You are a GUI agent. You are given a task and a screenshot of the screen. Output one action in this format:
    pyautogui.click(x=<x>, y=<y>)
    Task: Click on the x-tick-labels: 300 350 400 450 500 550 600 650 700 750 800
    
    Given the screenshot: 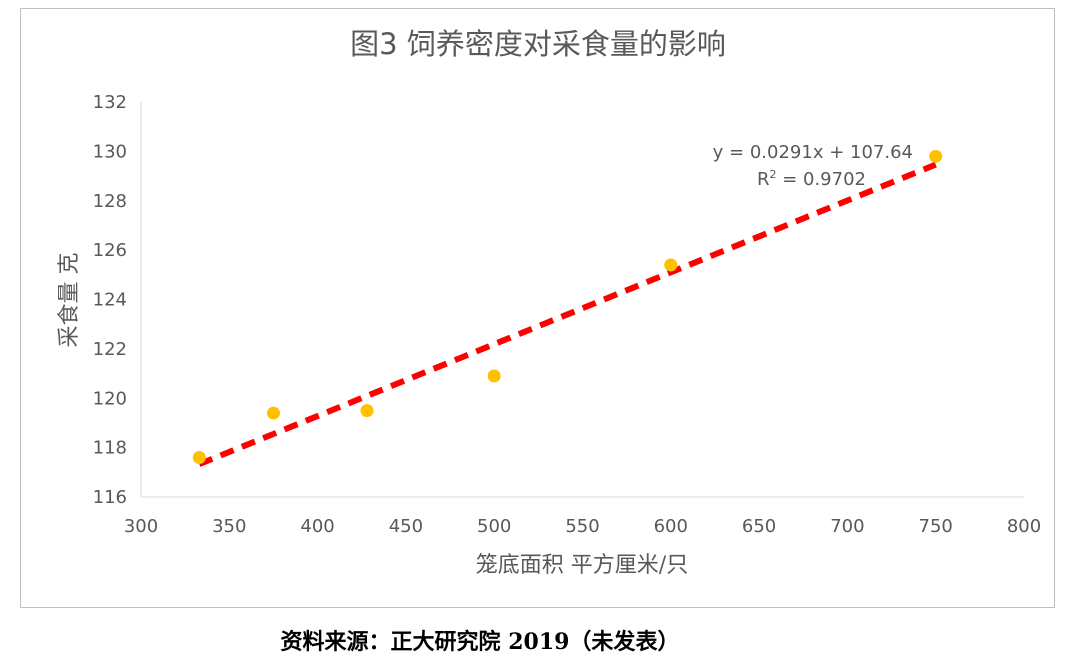 What is the action you would take?
    pyautogui.click(x=582, y=526)
    